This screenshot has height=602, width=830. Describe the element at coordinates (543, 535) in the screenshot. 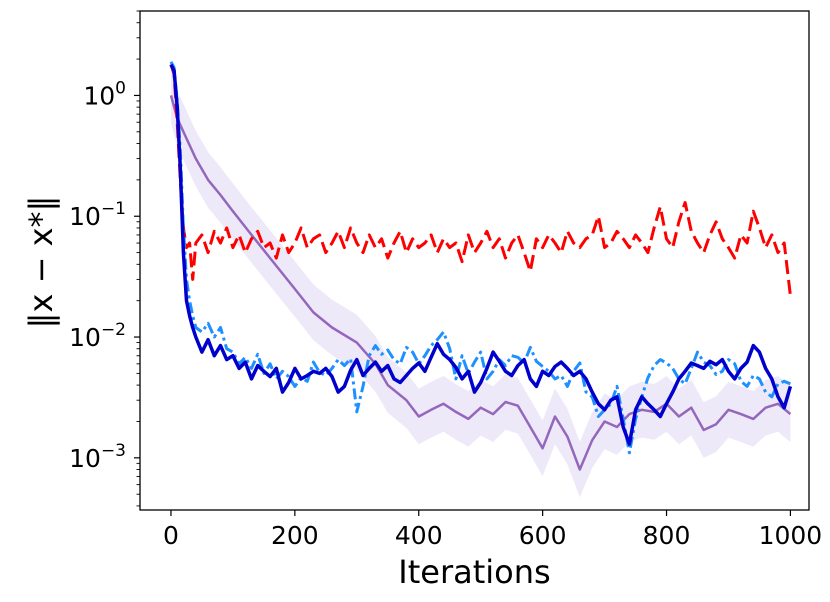

I see `x-tick-label: 600` at that location.